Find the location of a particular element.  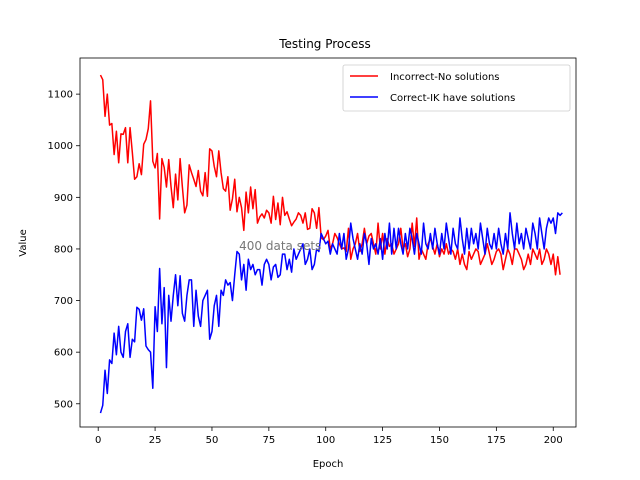

x-tick-label: 150 is located at coordinates (439, 440).